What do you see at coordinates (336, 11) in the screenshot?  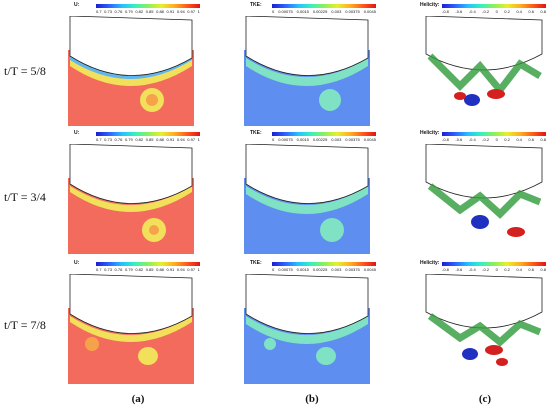 I see `colorbar-tick-label: 0.003` at bounding box center [336, 11].